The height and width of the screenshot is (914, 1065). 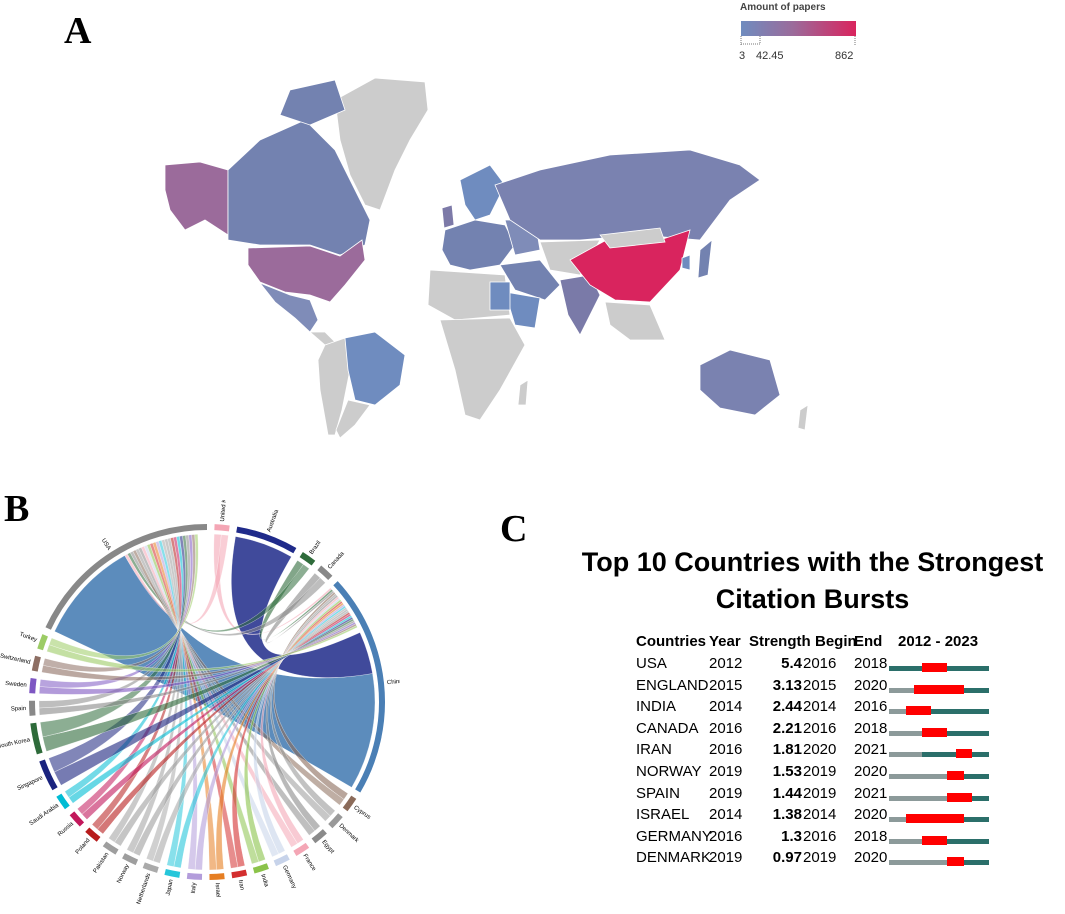 What do you see at coordinates (667, 728) in the screenshot?
I see `cell-country: CANADA` at bounding box center [667, 728].